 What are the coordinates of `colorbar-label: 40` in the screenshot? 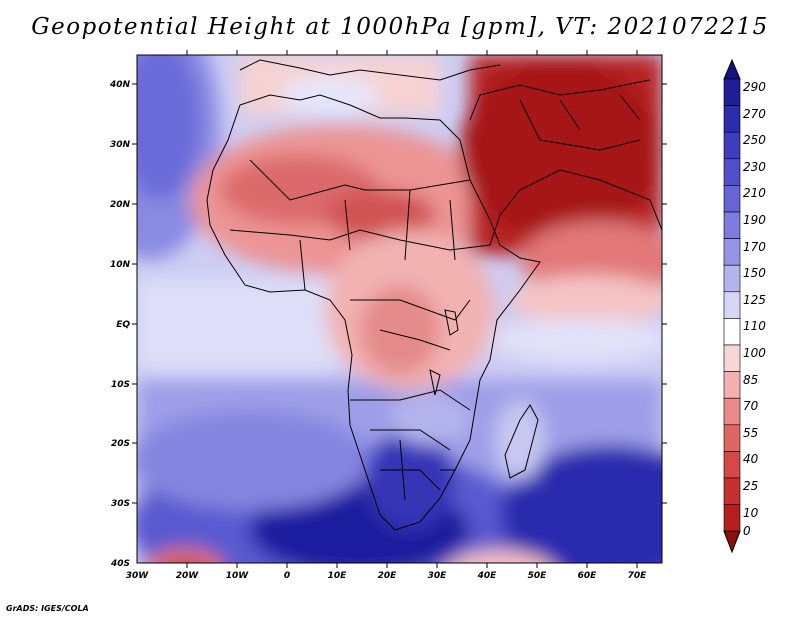 It's located at (751, 459).